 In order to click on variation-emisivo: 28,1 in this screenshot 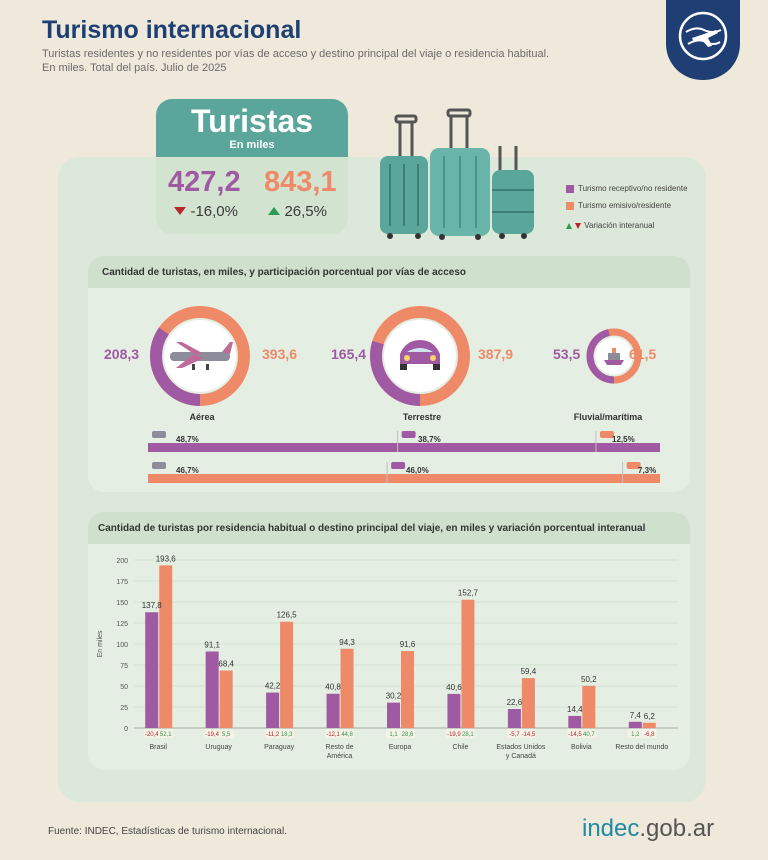, I will do `click(468, 735)`.